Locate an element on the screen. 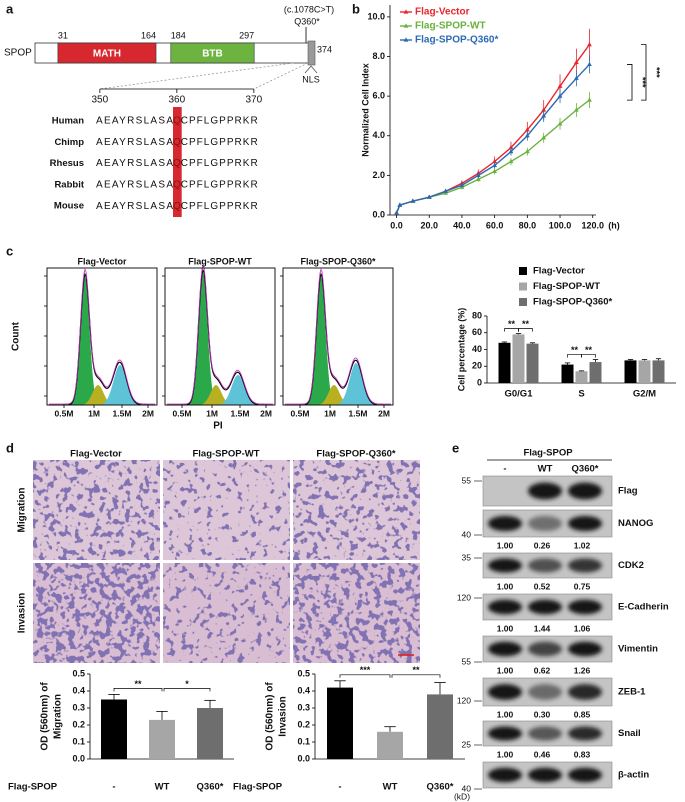 The height and width of the screenshot is (802, 685). domain-start: 31 is located at coordinates (63, 35).